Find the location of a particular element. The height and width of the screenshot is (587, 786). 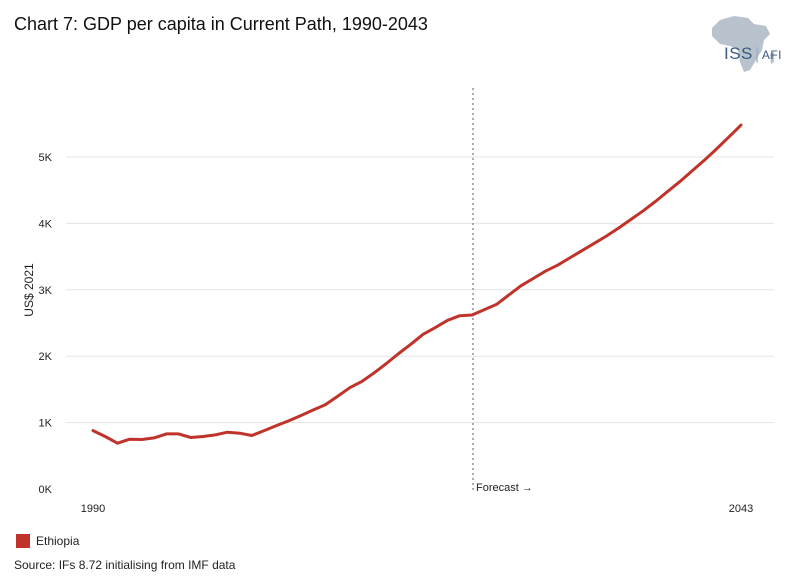

forecast-marker: Forecast → is located at coordinates (502, 291).